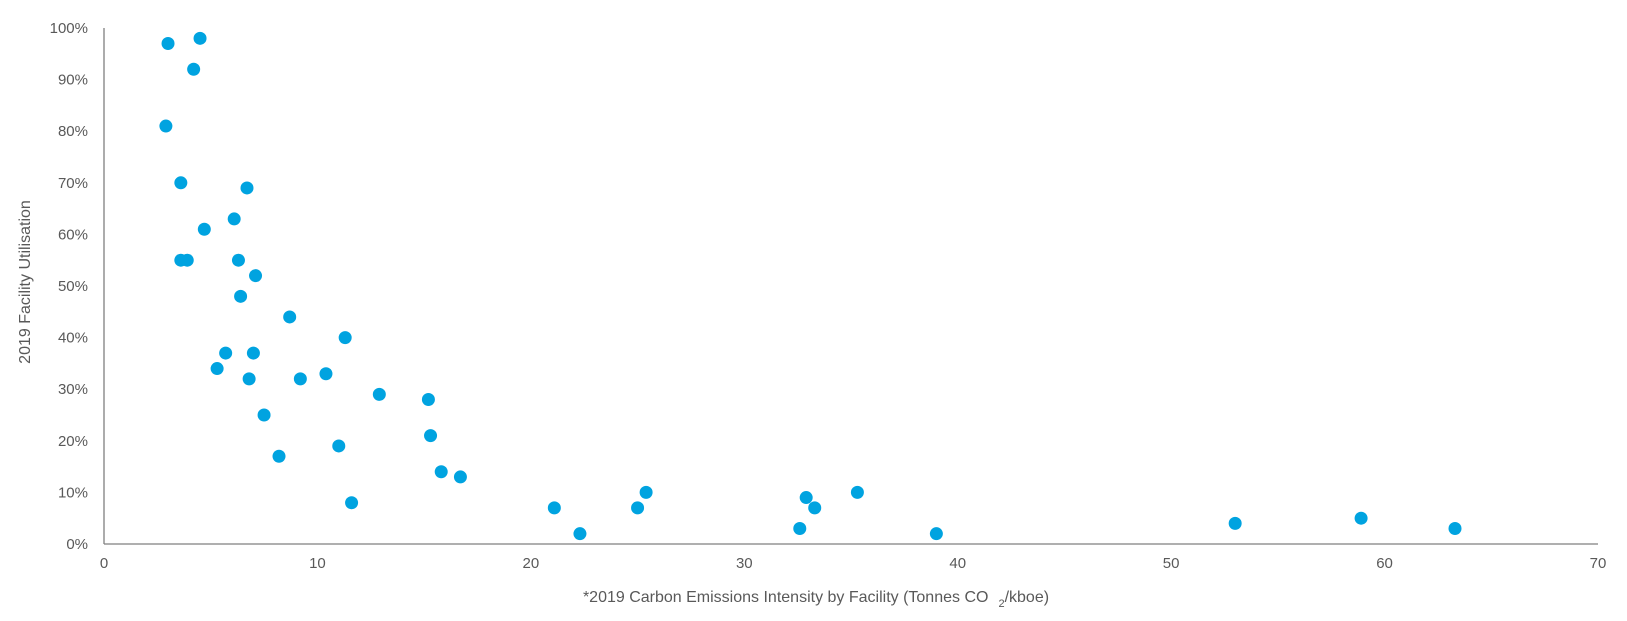 The width and height of the screenshot is (1627, 621). I want to click on x-tick-label: 40, so click(957, 563).